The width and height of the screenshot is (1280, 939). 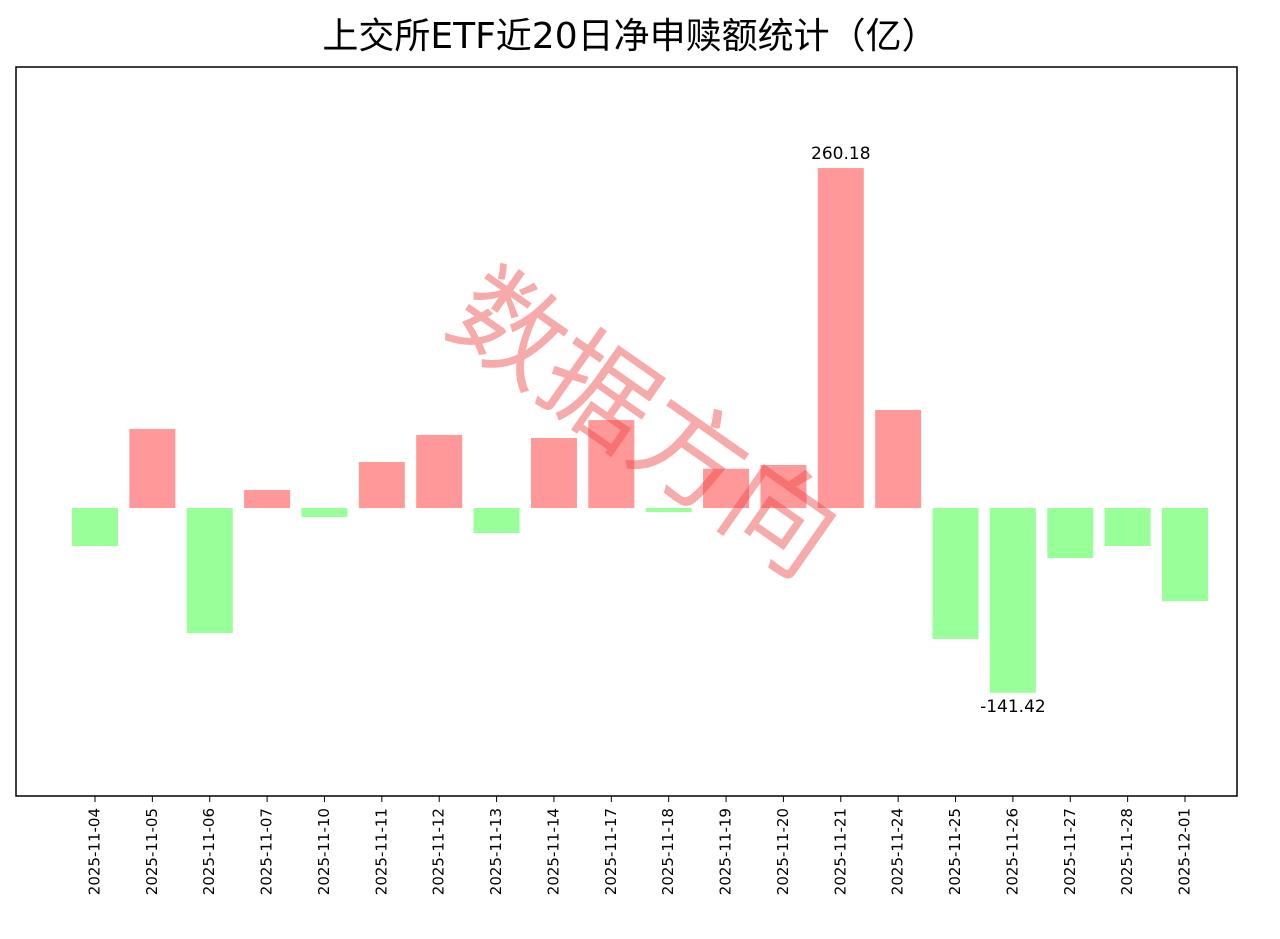 What do you see at coordinates (152, 851) in the screenshot?
I see `x-tick-label: 2025-11-05` at bounding box center [152, 851].